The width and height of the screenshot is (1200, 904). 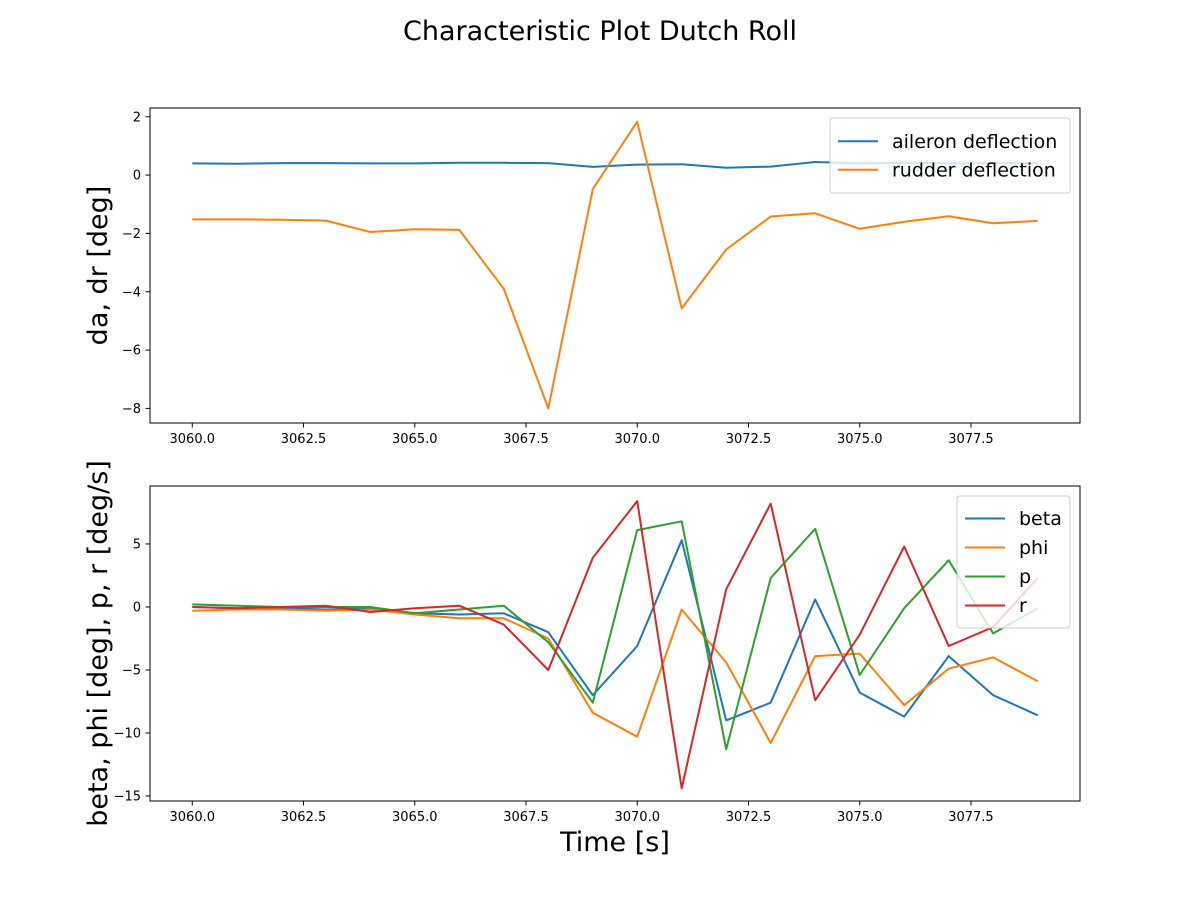 What do you see at coordinates (131, 234) in the screenshot?
I see `y-tick-label: −2` at bounding box center [131, 234].